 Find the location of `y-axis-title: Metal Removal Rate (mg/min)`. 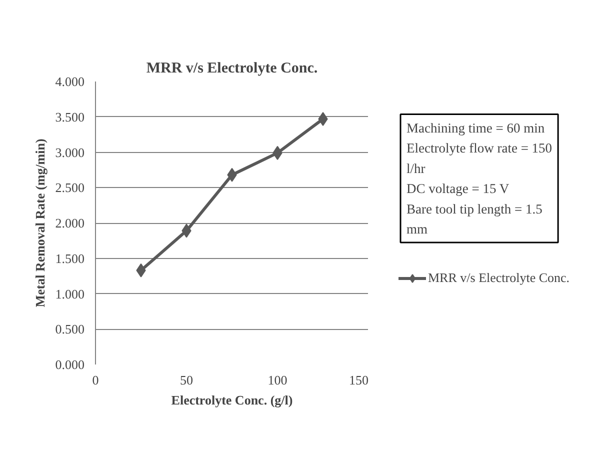

y-axis-title: Metal Removal Rate (mg/min) is located at coordinates (40, 223).